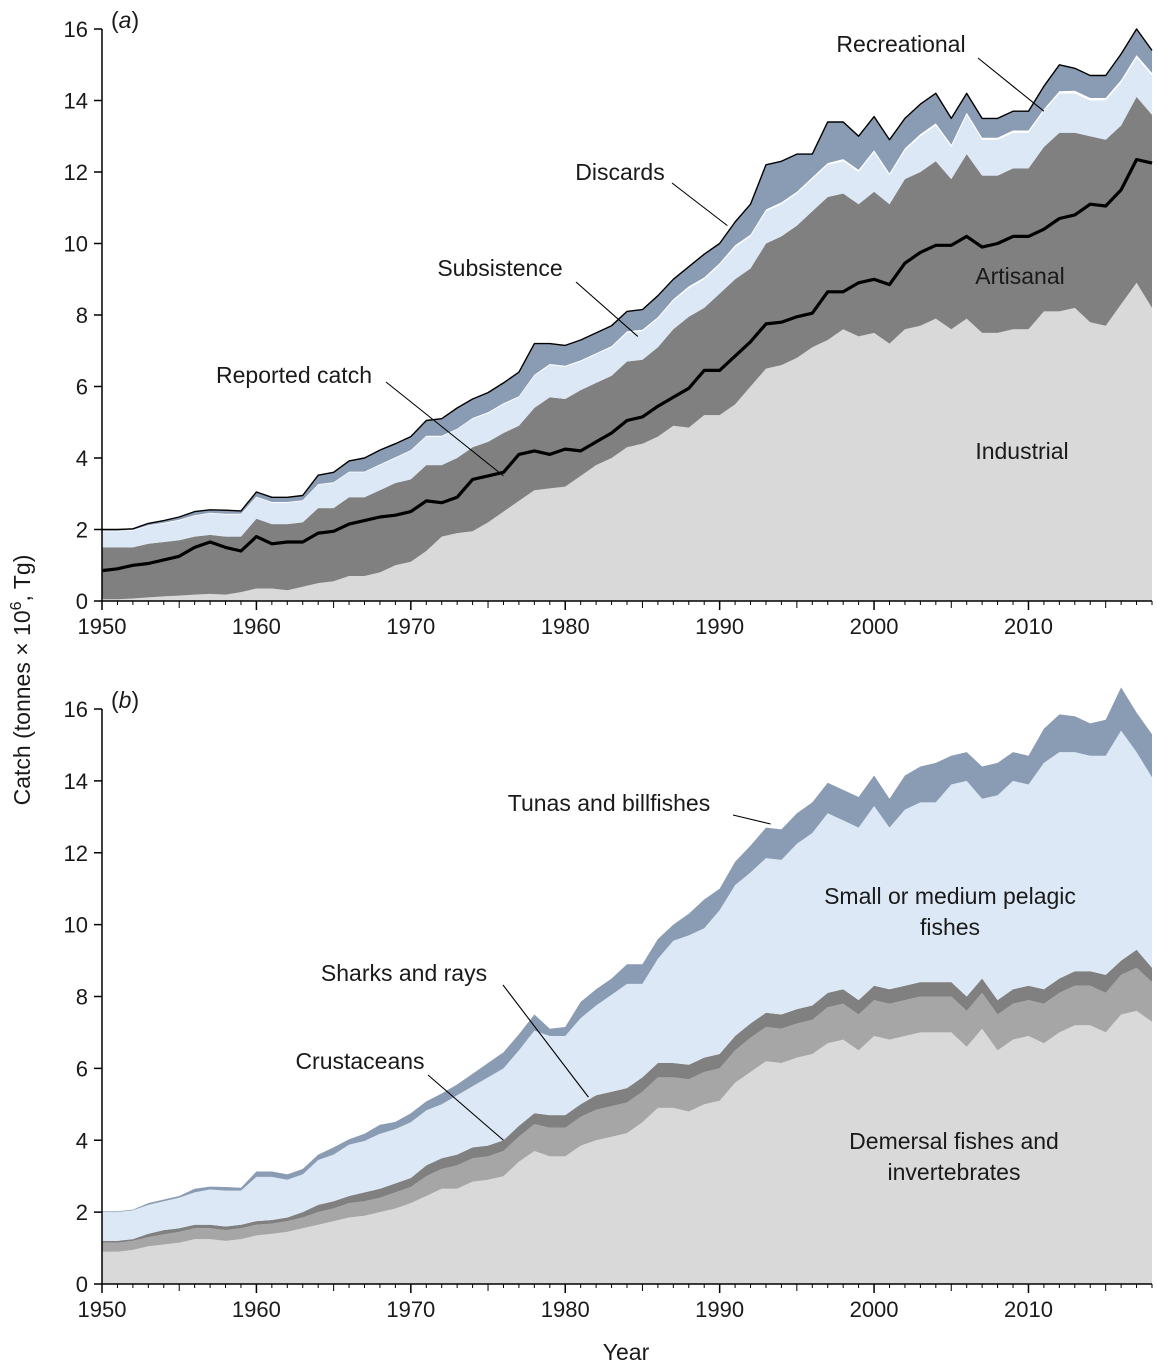  What do you see at coordinates (404, 973) in the screenshot?
I see `annotation-sharks-and-rays: Sharks and rays` at bounding box center [404, 973].